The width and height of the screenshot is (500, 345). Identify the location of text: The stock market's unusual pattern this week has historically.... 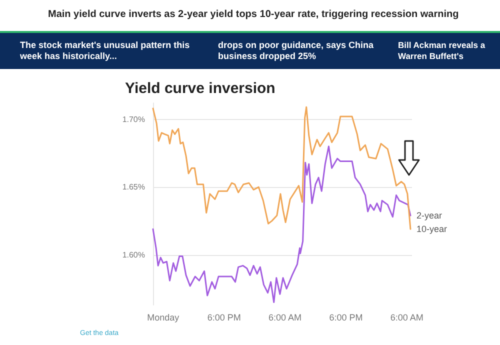
(105, 51).